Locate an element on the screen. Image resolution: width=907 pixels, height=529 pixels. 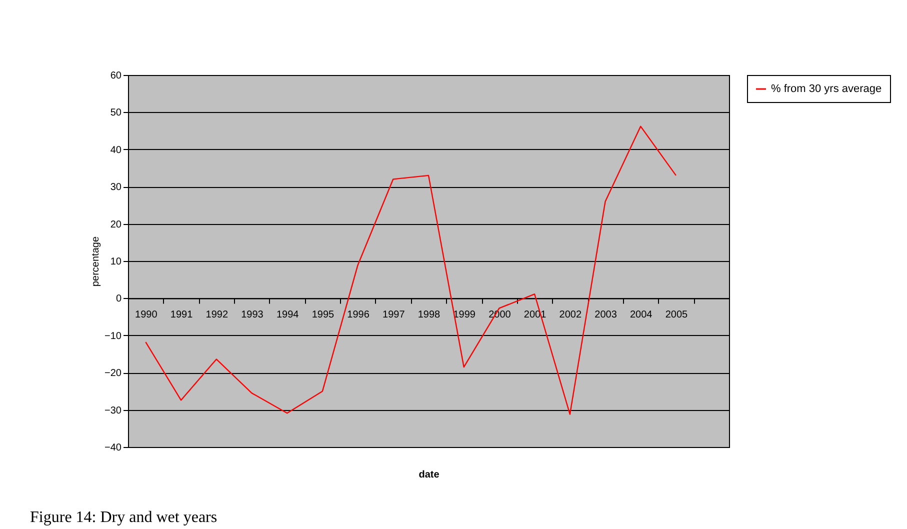
x-tick-label: 1990 is located at coordinates (146, 315).